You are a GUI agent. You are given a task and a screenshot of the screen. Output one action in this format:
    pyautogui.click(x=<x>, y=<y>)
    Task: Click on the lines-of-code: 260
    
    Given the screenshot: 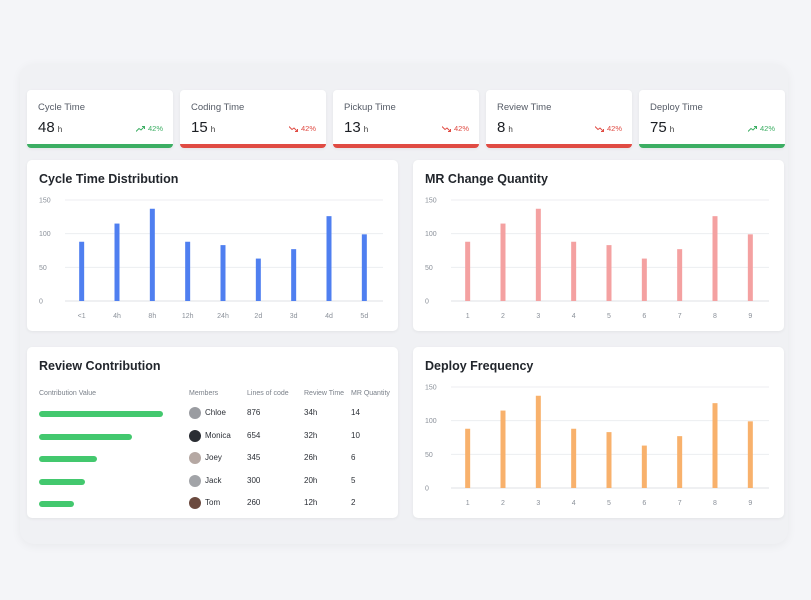 What is the action you would take?
    pyautogui.click(x=254, y=502)
    